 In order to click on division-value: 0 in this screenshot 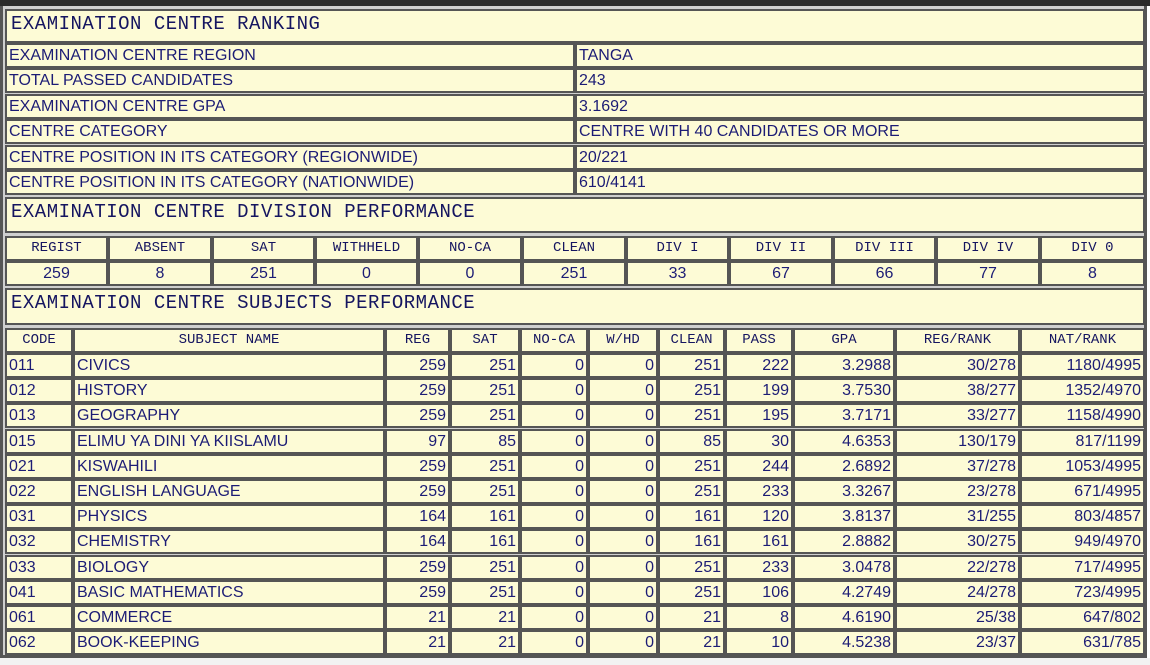, I will do `click(366, 273)`.